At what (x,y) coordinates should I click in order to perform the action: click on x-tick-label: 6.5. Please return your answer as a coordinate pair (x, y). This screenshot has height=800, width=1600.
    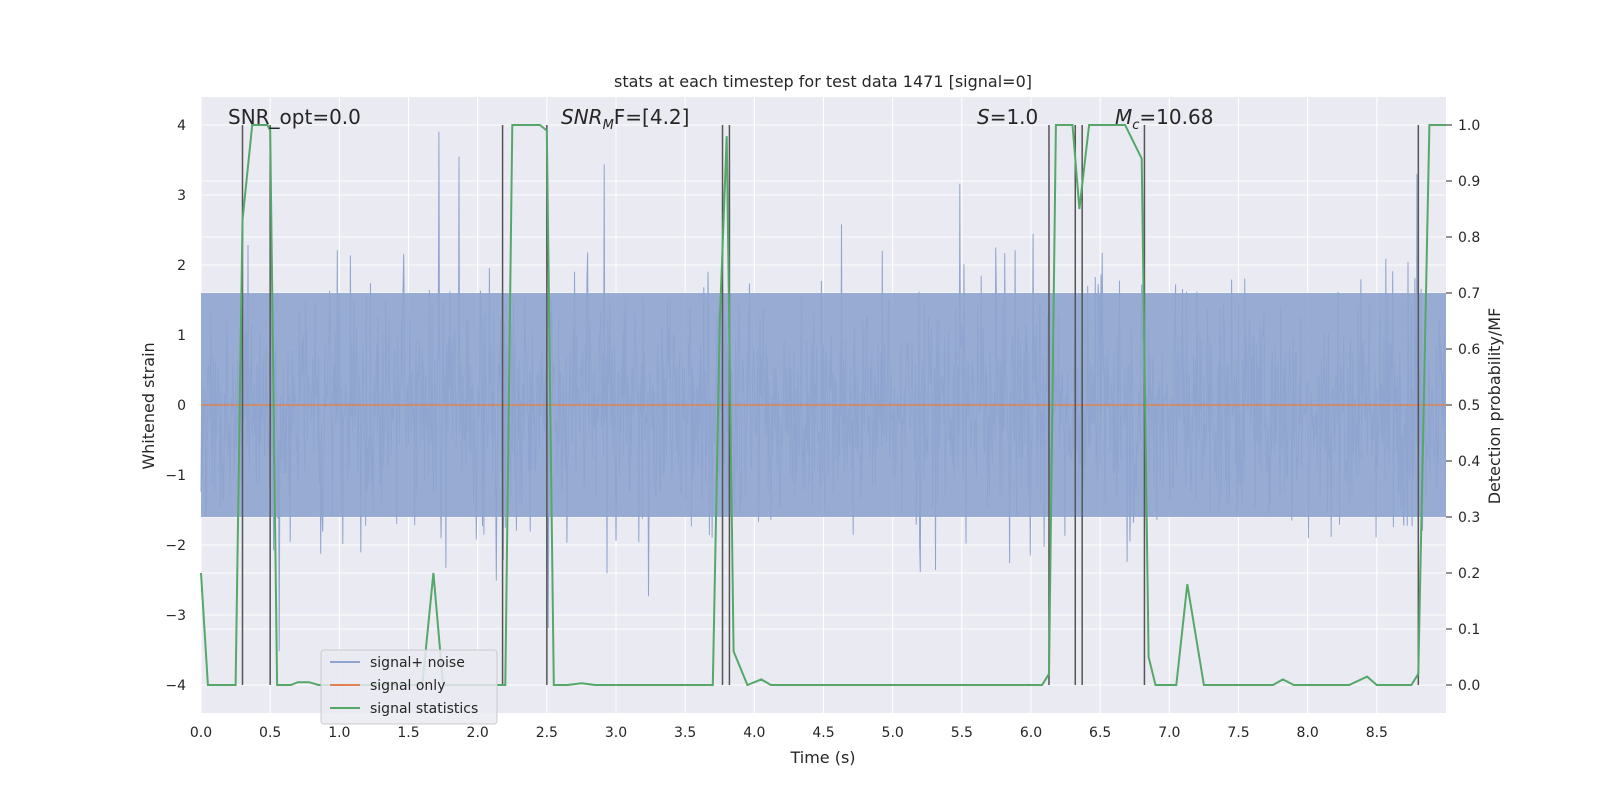
    Looking at the image, I should click on (1100, 733).